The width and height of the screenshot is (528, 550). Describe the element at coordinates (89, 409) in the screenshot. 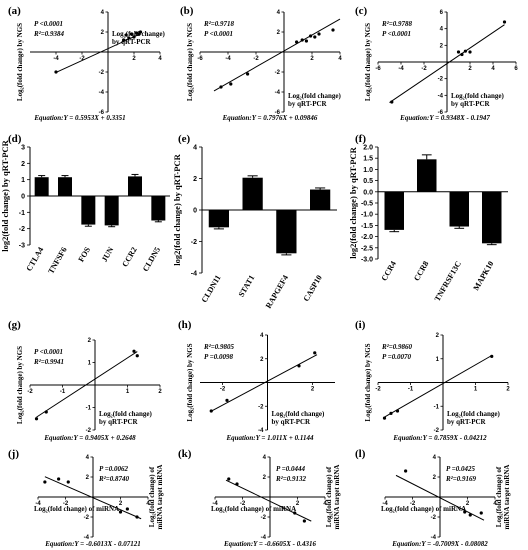

I see `y-tick-label: -1` at that location.